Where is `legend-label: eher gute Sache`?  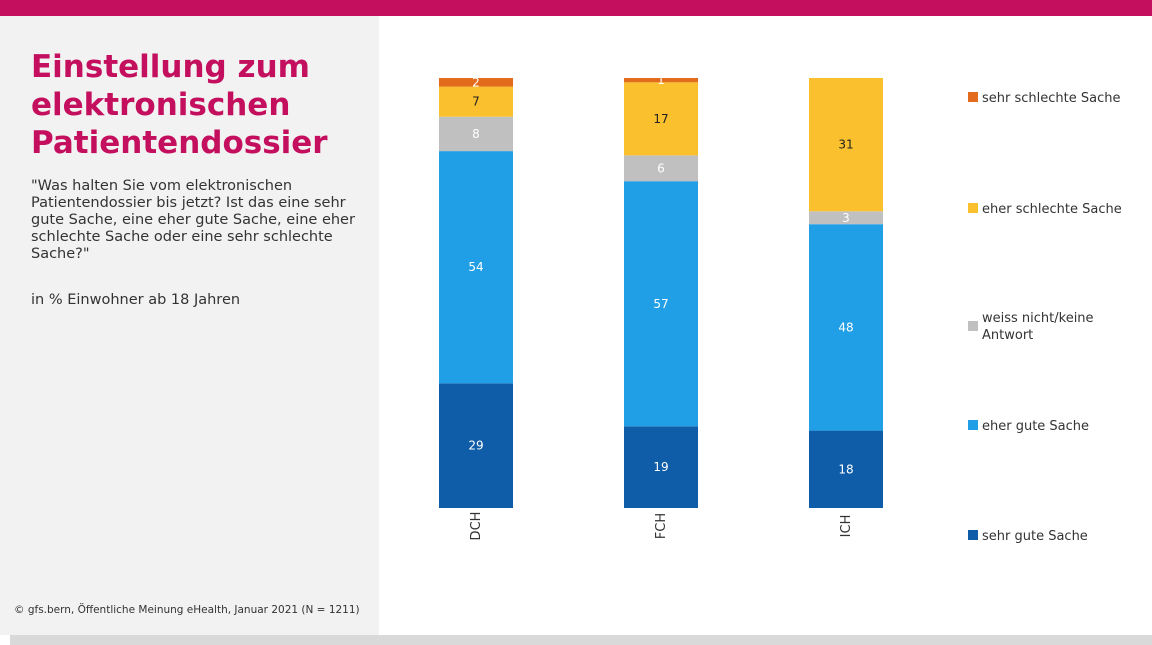 legend-label: eher gute Sache is located at coordinates (1035, 426).